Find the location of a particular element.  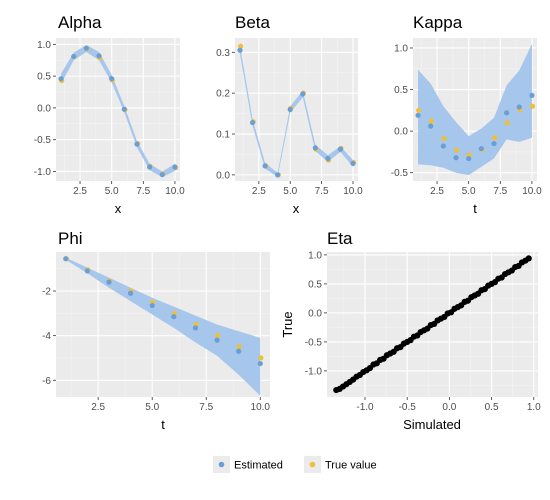

legend-label: True value is located at coordinates (351, 466).